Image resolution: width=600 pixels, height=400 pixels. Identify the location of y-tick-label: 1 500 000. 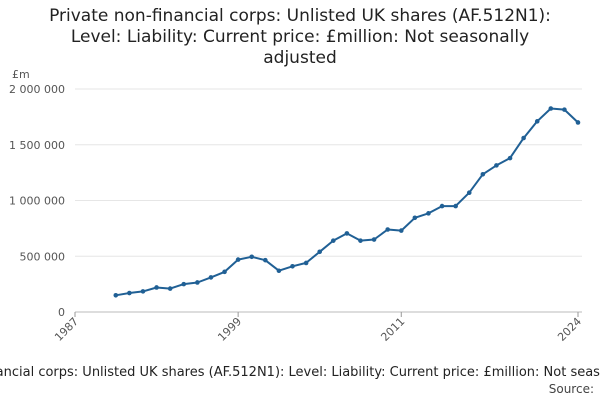
(37, 145).